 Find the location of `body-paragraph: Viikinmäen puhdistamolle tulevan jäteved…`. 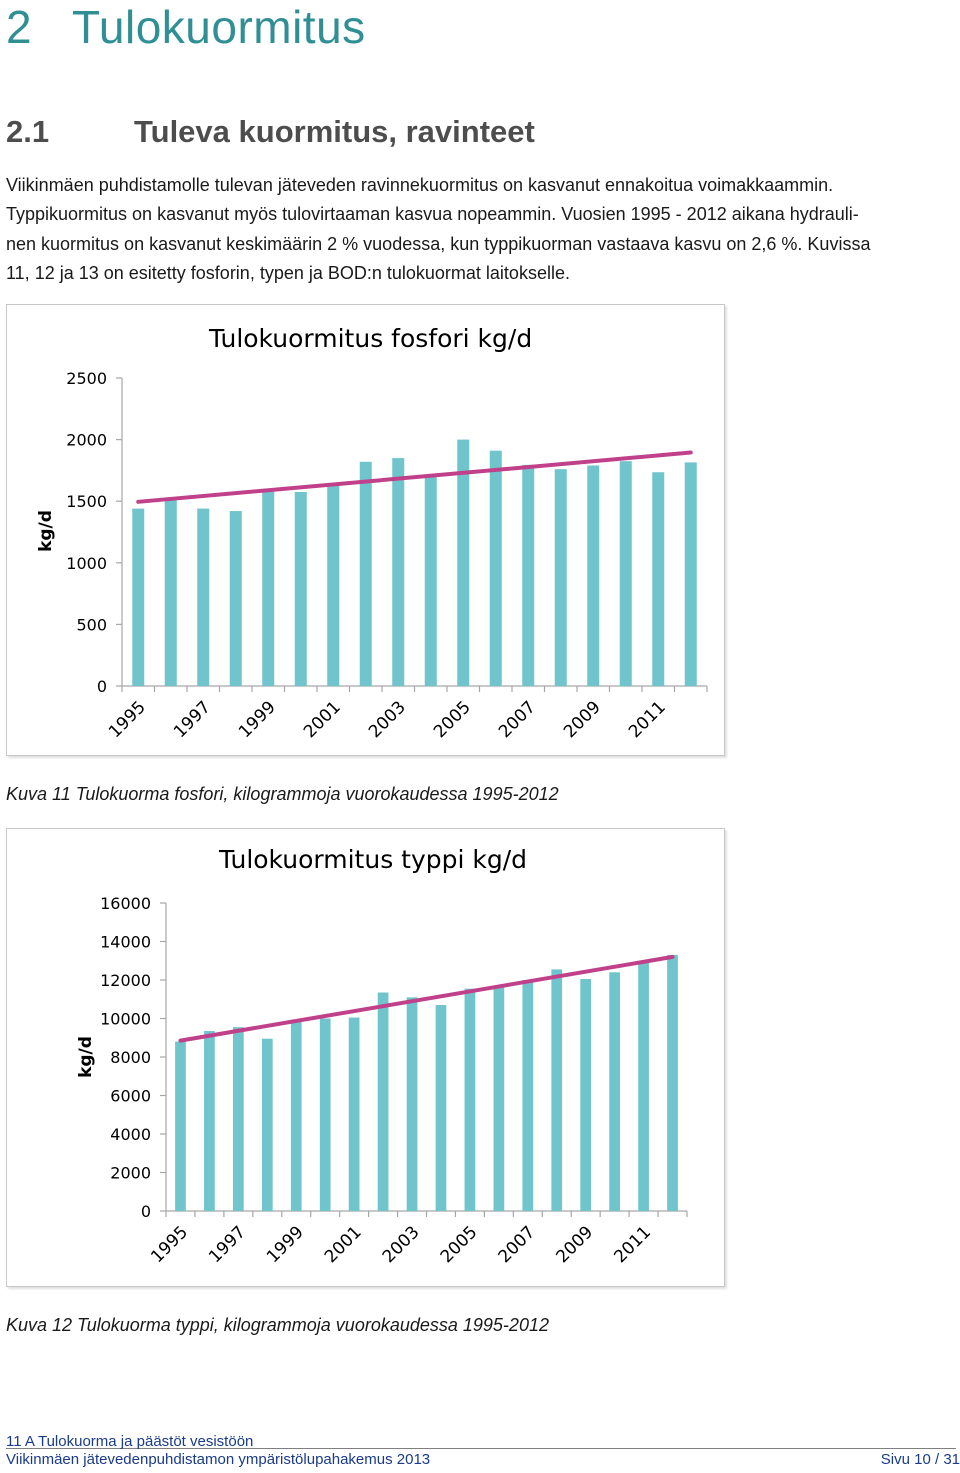

body-paragraph: Viikinmäen puhdistamolle tulevan jäteved… is located at coordinates (483, 230).